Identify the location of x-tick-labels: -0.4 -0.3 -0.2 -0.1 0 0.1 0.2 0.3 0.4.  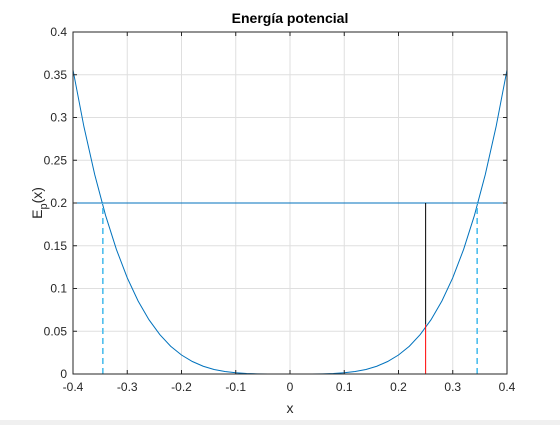
(289, 387).